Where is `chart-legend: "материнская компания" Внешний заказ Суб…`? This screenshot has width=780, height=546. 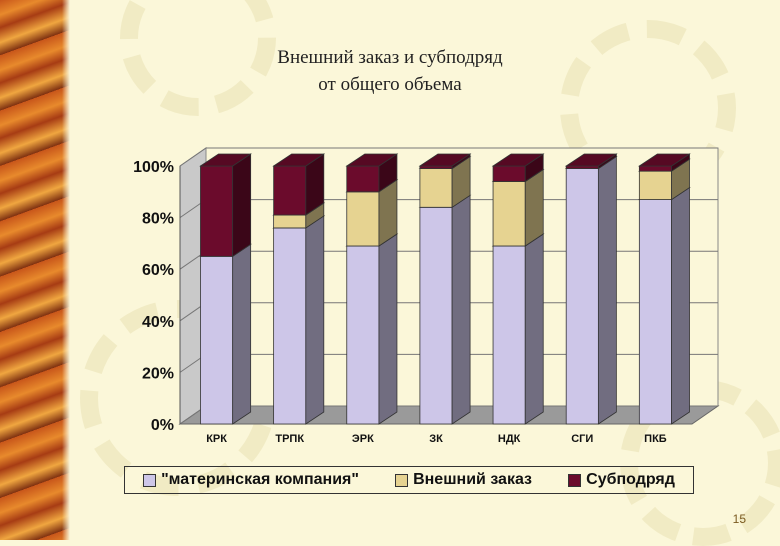 chart-legend: "материнская компания" Внешний заказ Суб… is located at coordinates (409, 480).